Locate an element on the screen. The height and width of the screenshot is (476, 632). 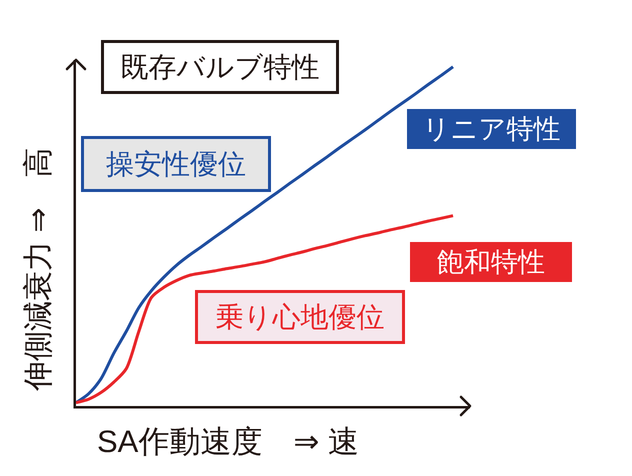
x-axis-title: SA作動速度 ⇒ 速 is located at coordinates (228, 441).